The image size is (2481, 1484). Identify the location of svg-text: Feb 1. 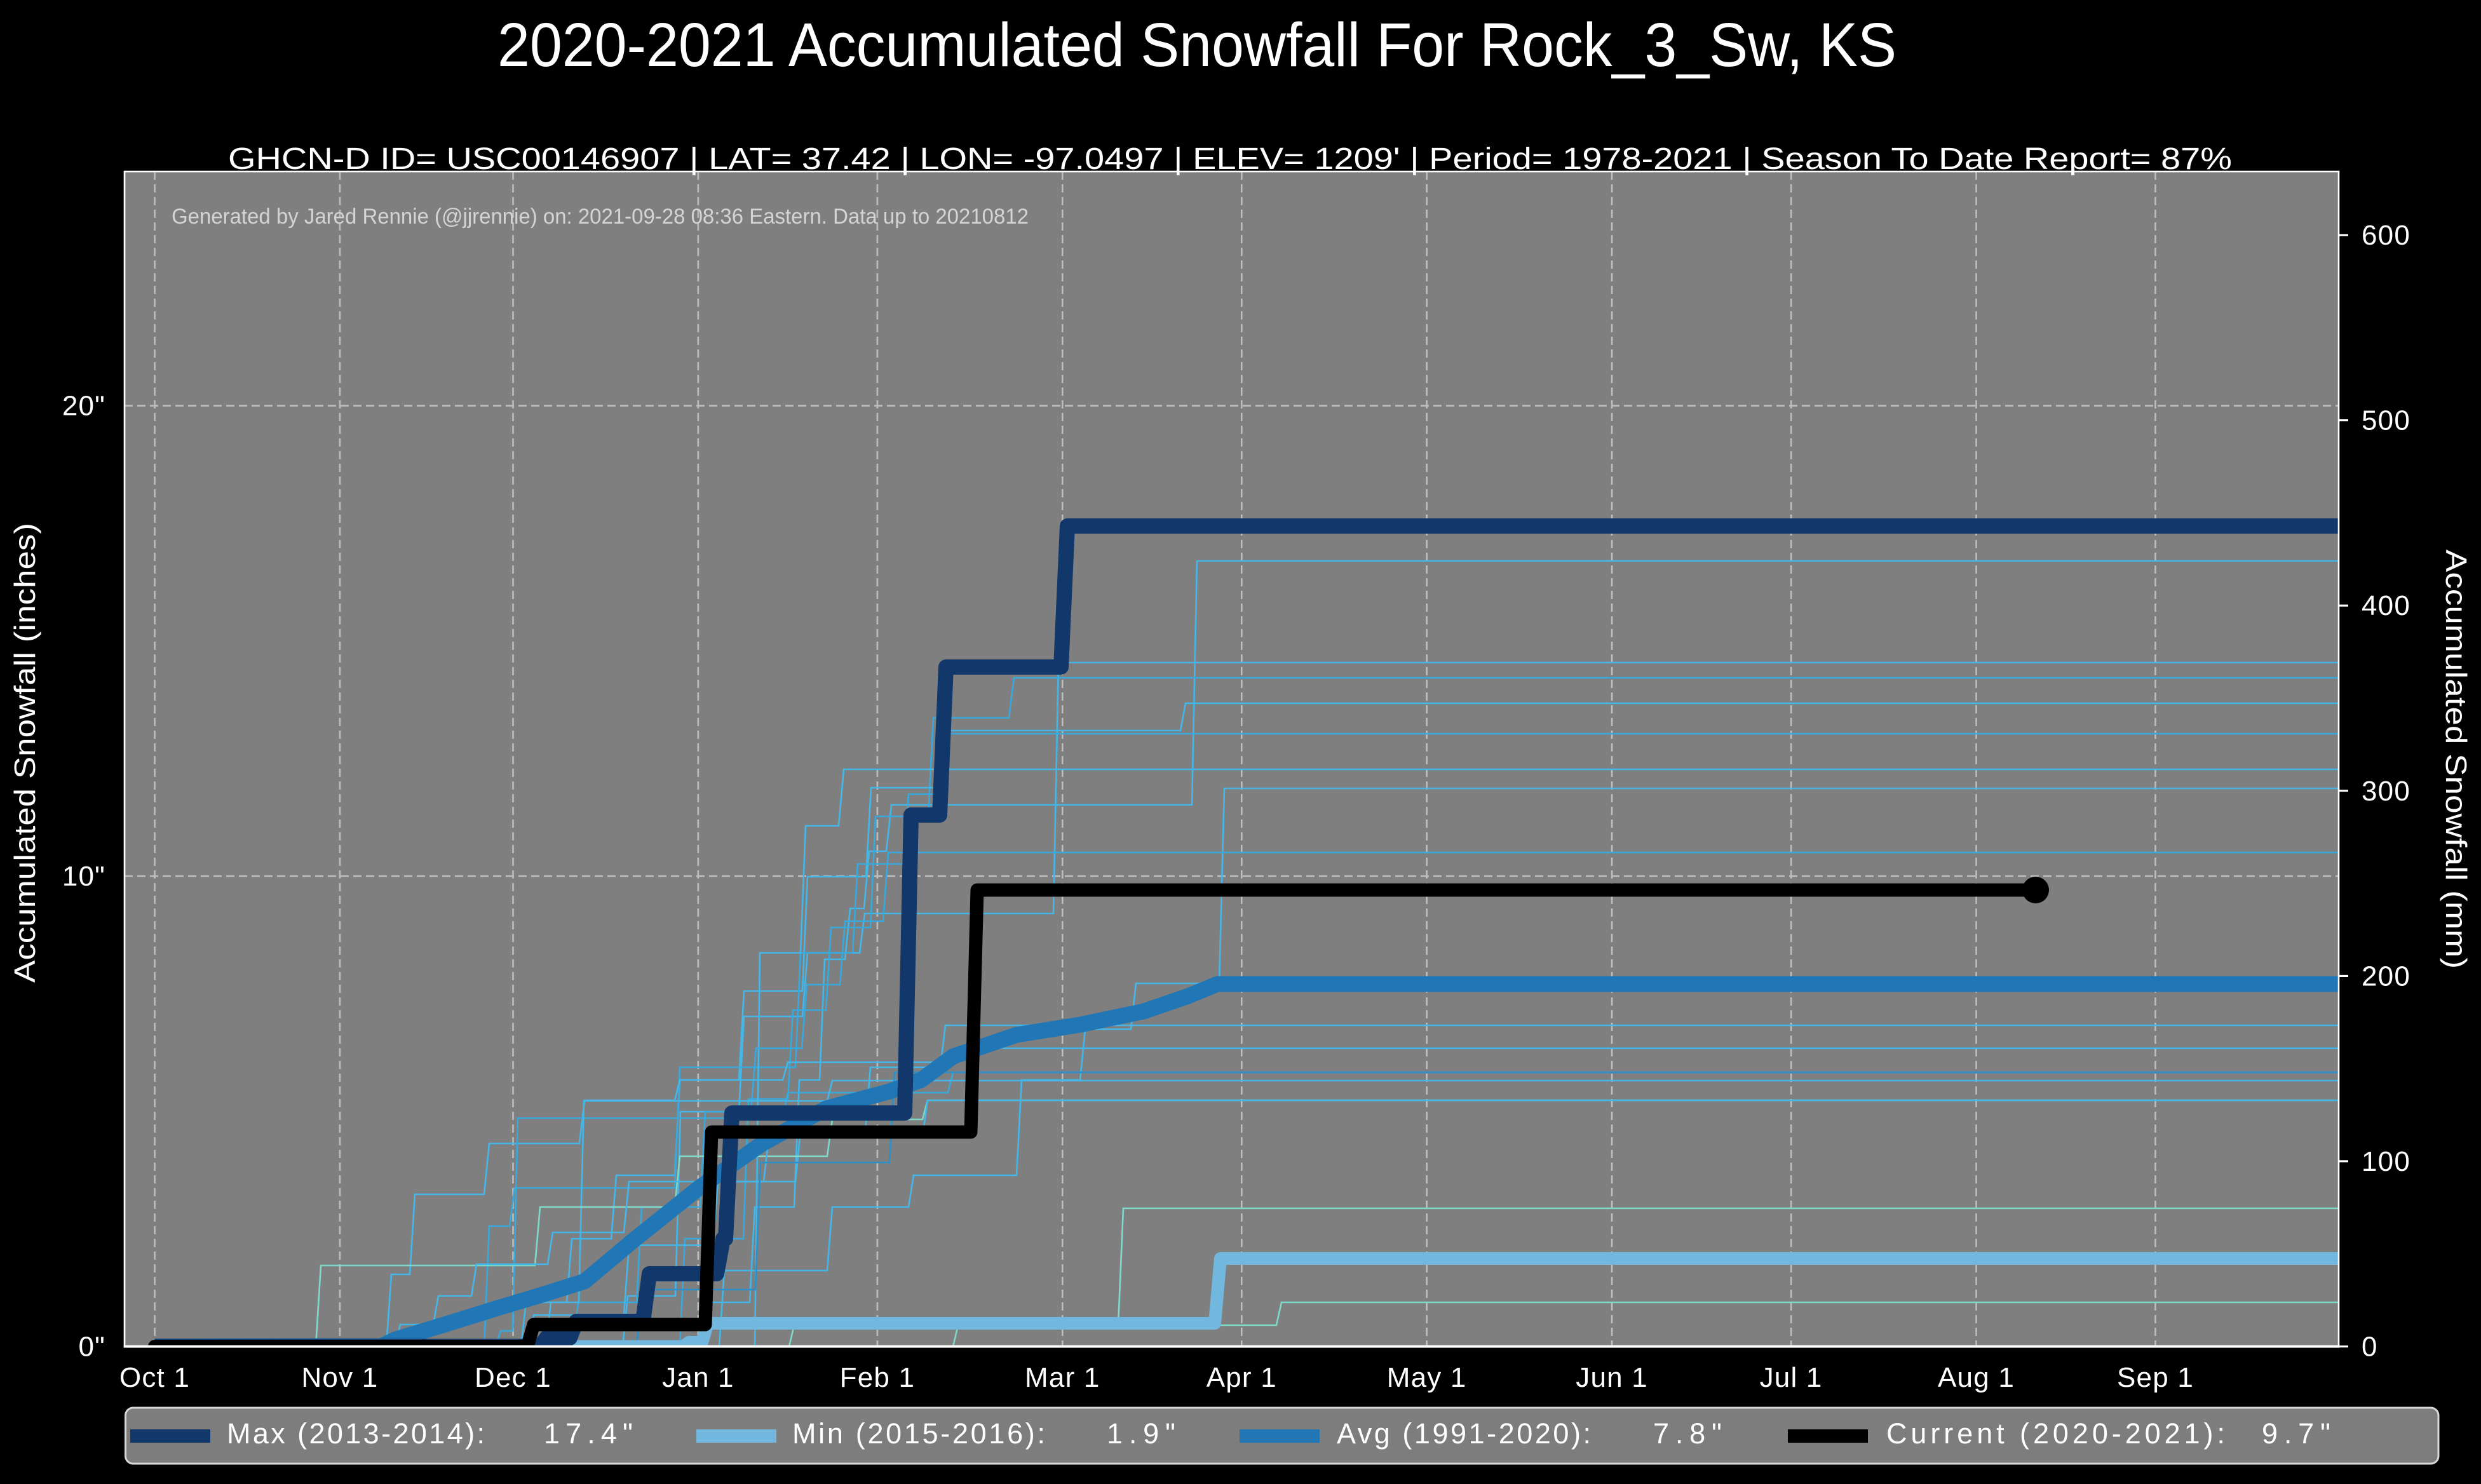
(878, 1378).